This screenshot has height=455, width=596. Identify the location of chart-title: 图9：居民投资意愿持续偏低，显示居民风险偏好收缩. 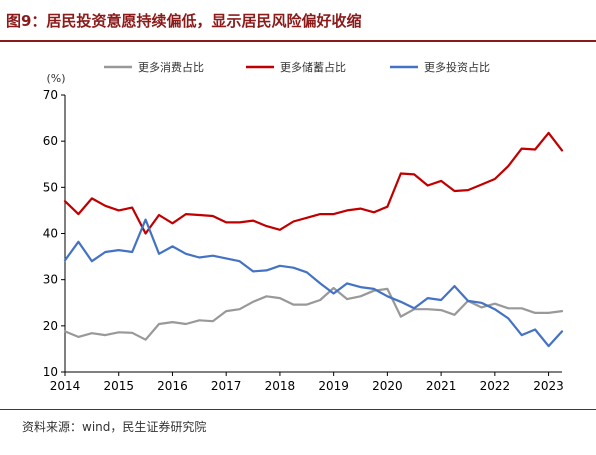
(184, 21).